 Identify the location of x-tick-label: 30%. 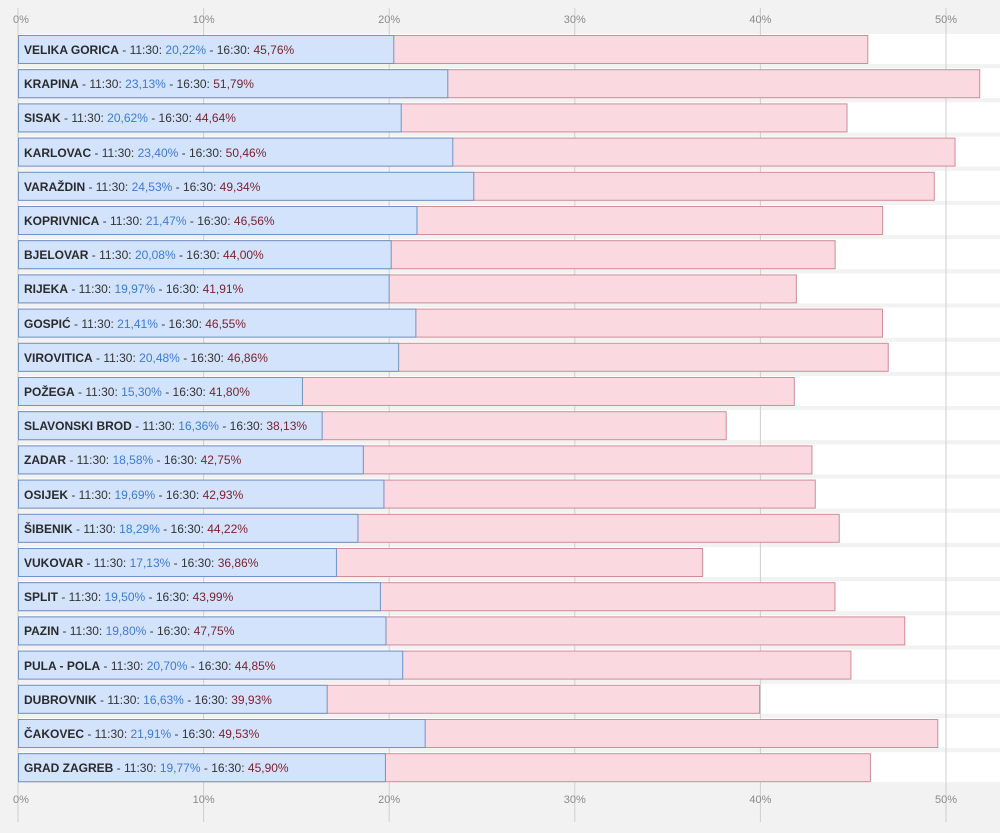
(575, 20).